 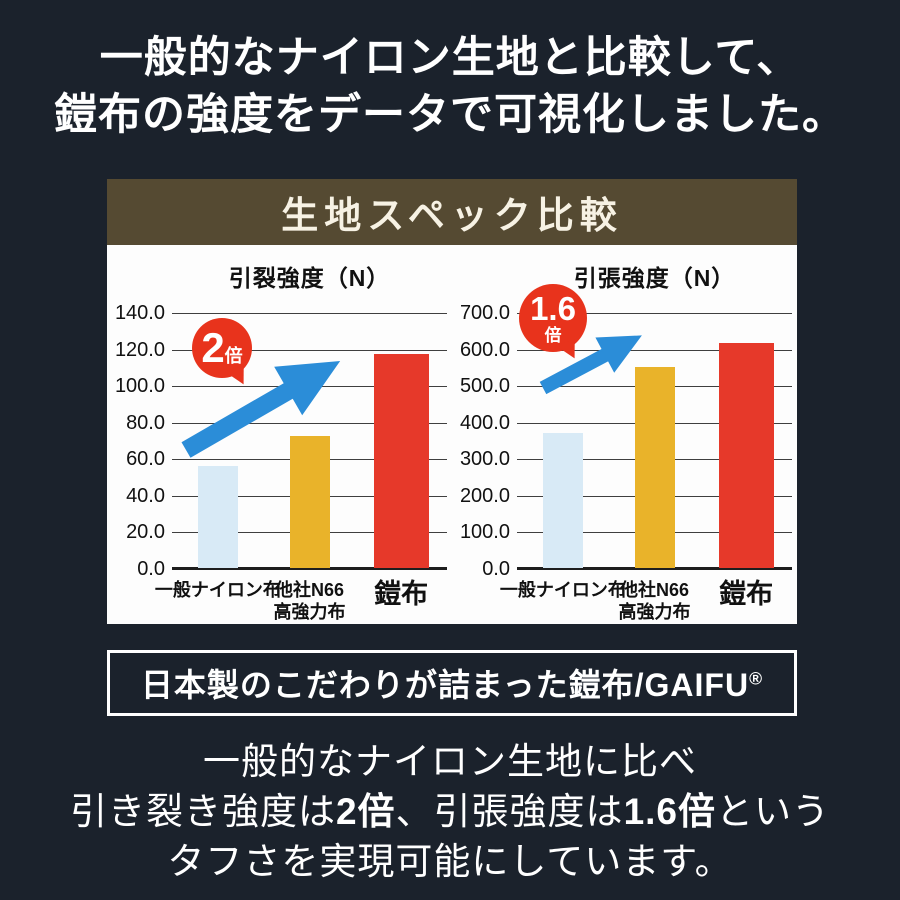 What do you see at coordinates (365, 811) in the screenshot?
I see `emphasis-multiplier: 2倍` at bounding box center [365, 811].